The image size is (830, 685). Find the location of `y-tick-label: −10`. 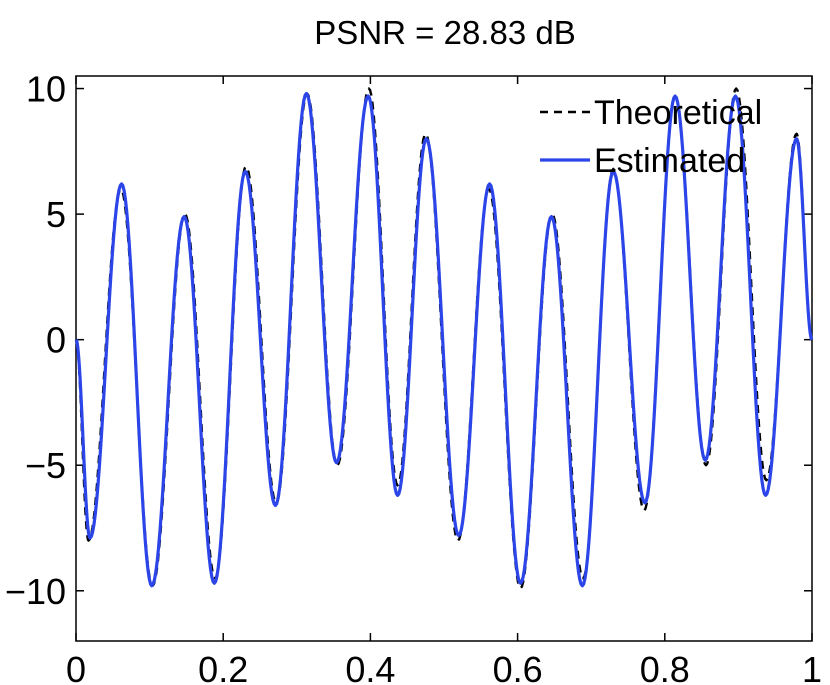

y-tick-label: −10 is located at coordinates (35, 591).